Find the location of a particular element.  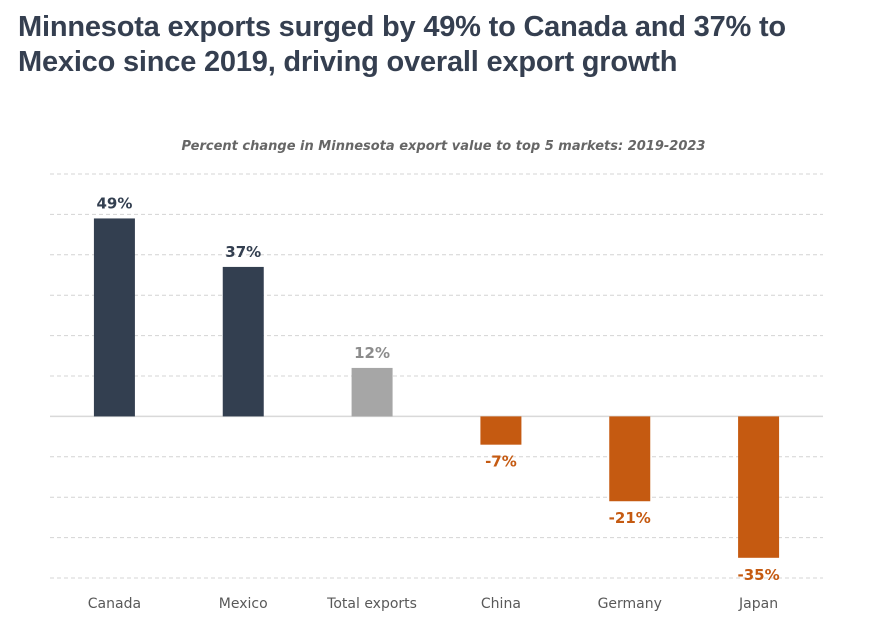

bar-japan is located at coordinates (759, 487).